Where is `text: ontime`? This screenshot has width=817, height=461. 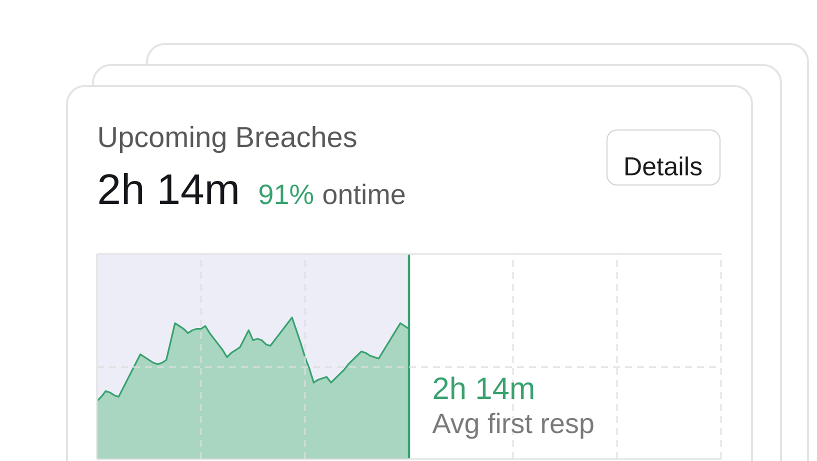
text: ontime is located at coordinates (364, 194).